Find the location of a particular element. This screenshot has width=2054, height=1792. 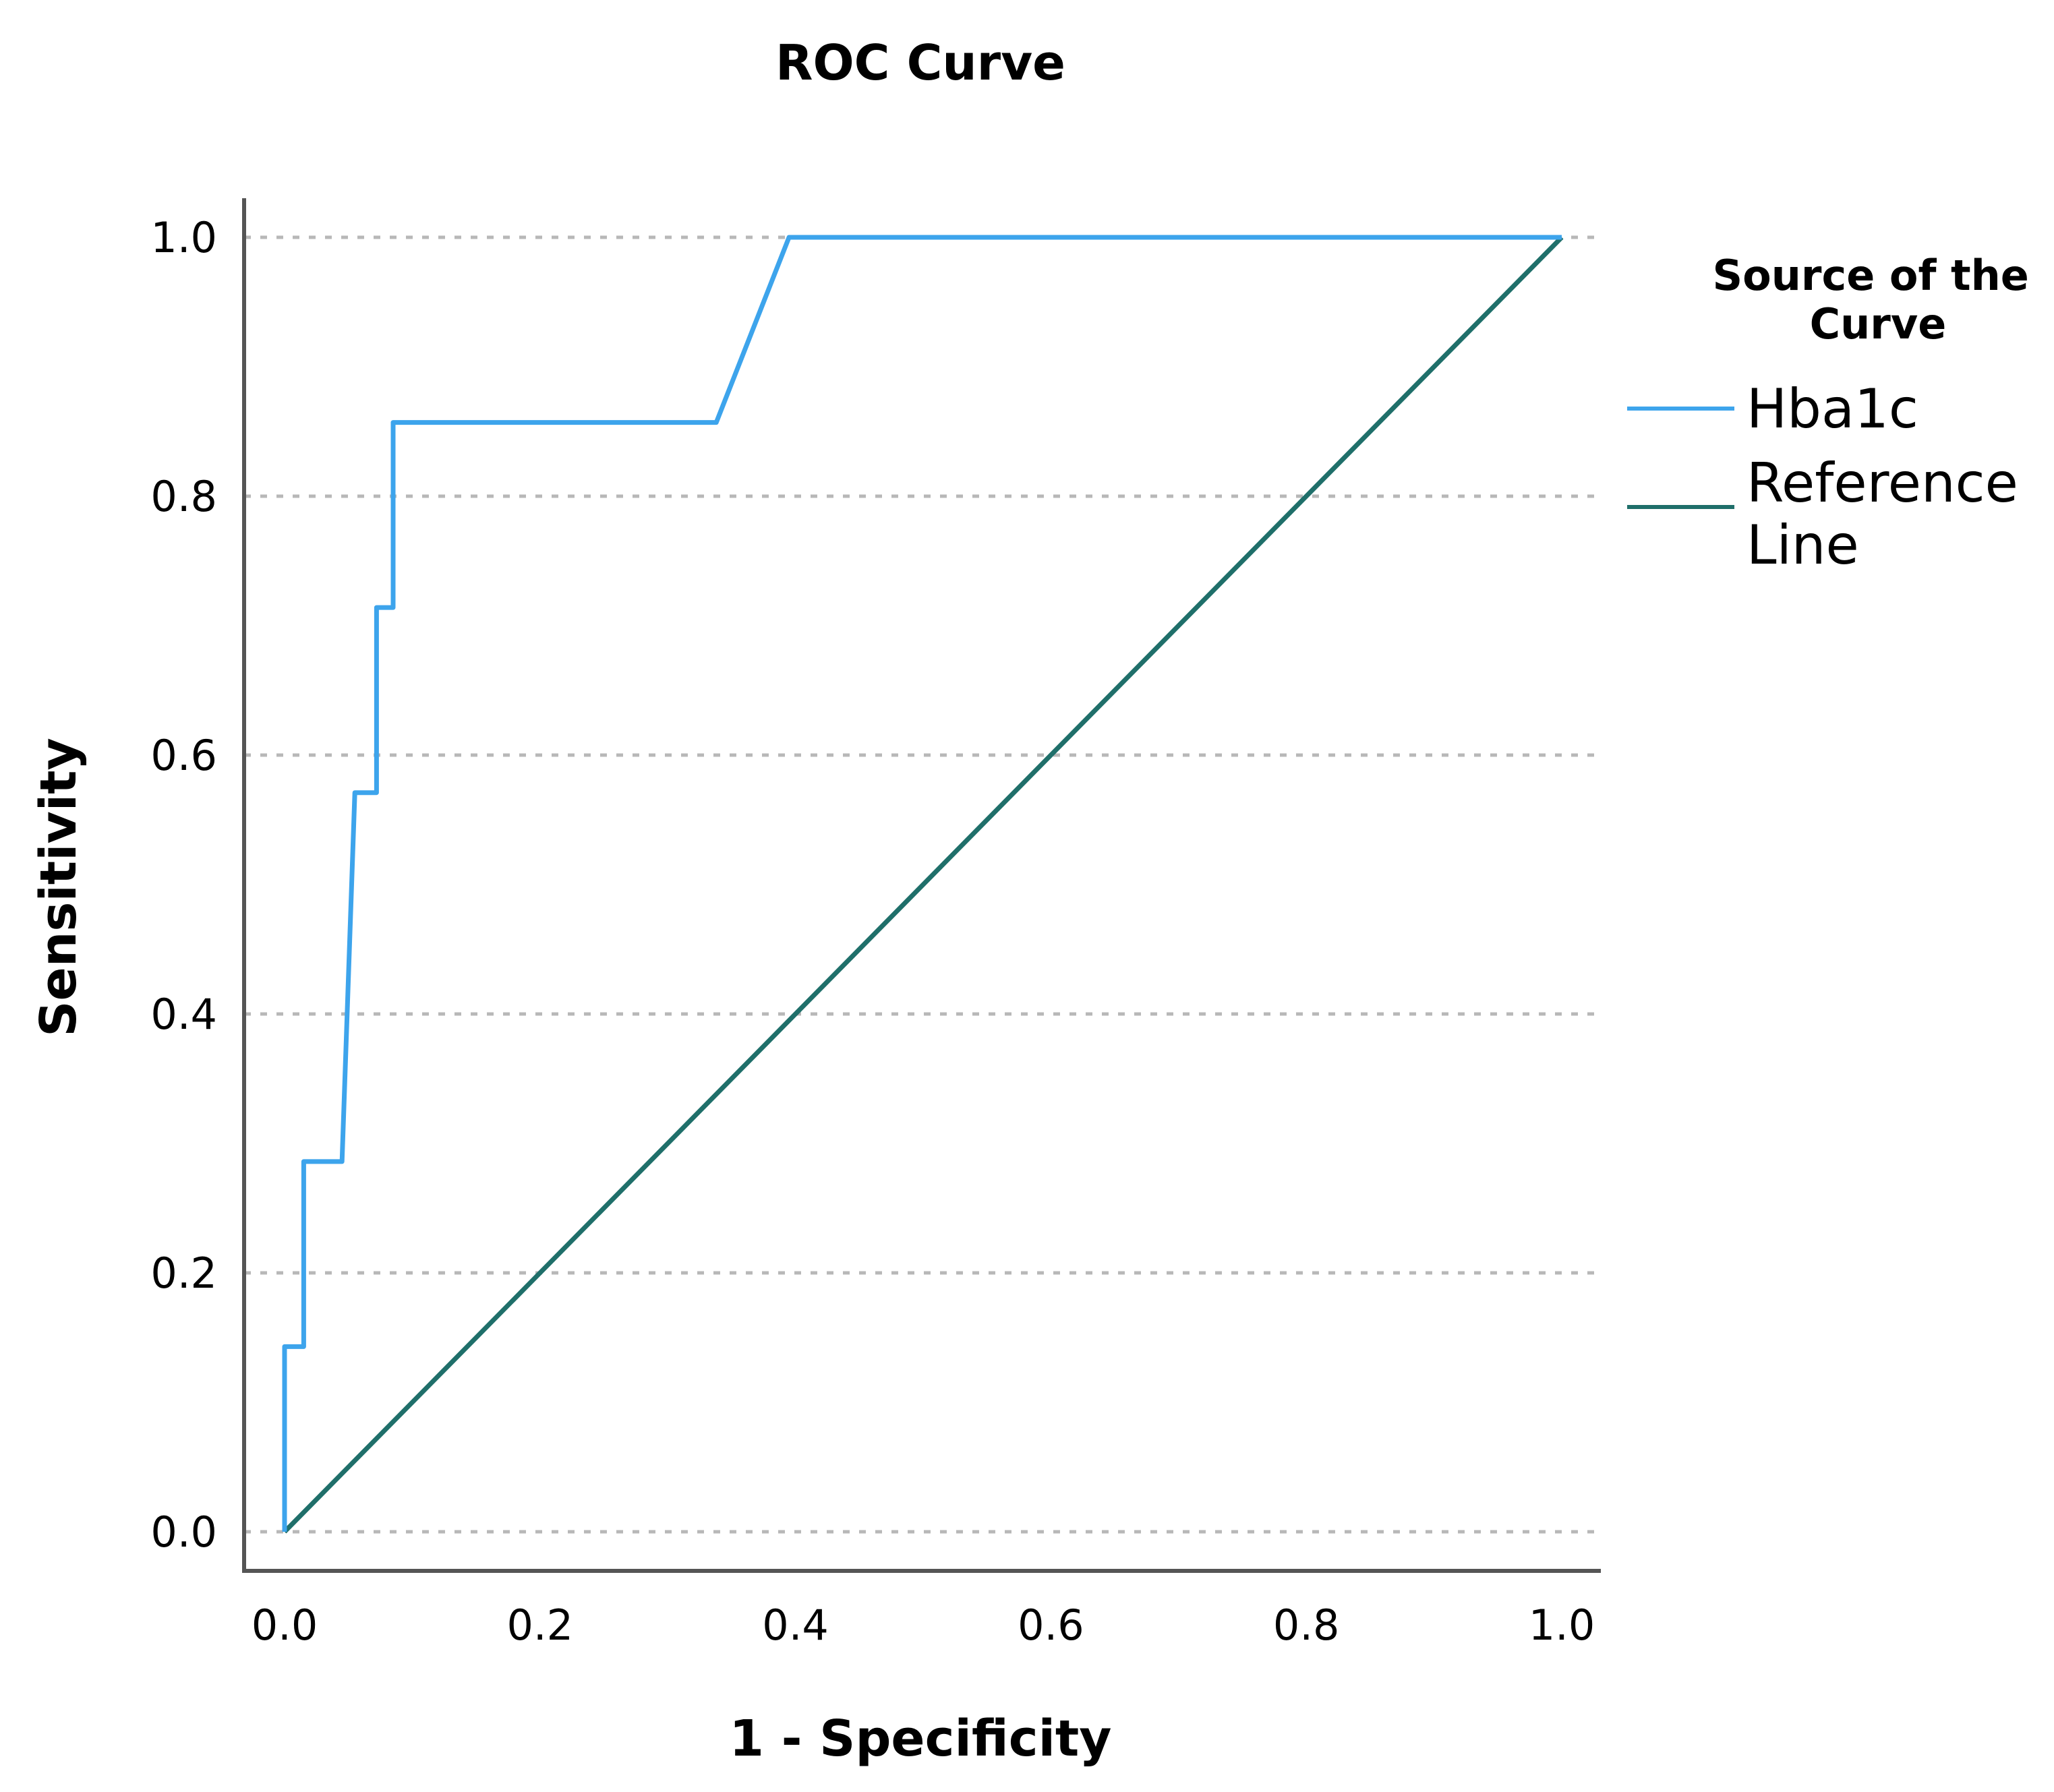

legend: Source of the Curve Hba1c Reference Line is located at coordinates (1836, 413).